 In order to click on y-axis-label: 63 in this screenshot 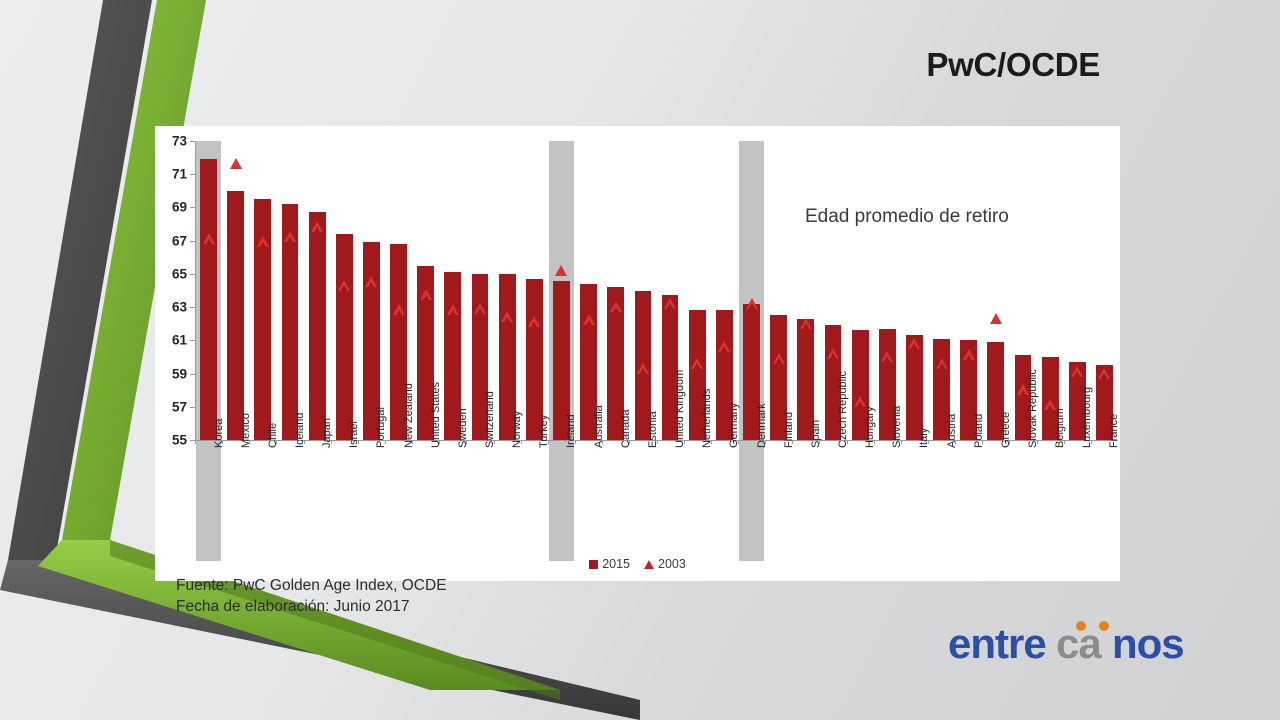, I will do `click(179, 307)`.